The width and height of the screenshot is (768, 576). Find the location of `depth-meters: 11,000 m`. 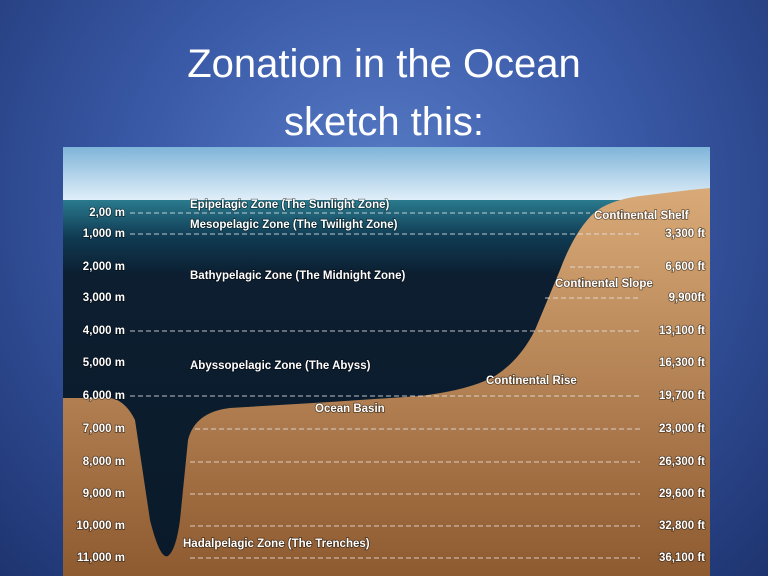

depth-meters: 11,000 m is located at coordinates (101, 558).